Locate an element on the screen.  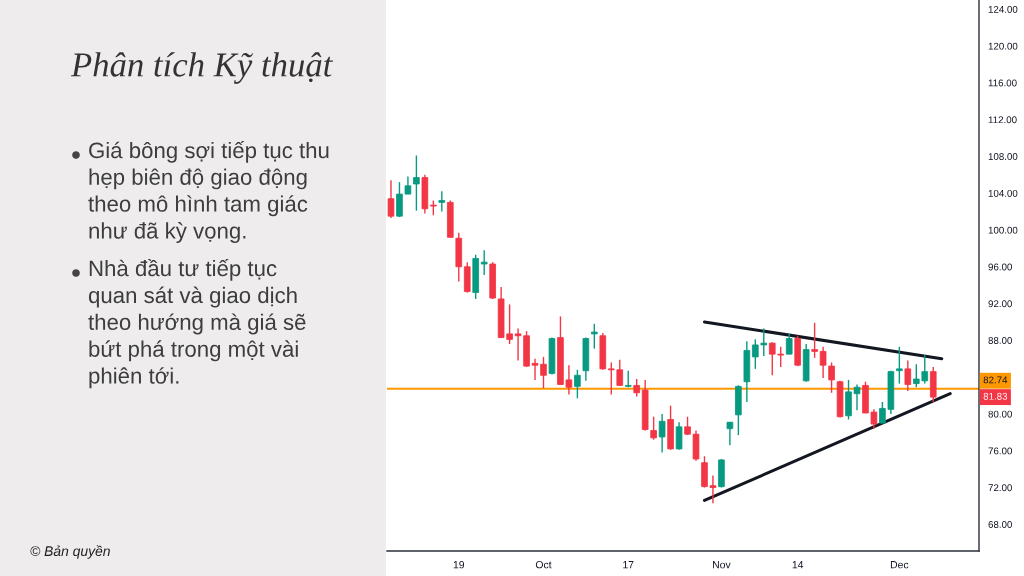
y-tick-label: 88.00 is located at coordinates (1000, 340).